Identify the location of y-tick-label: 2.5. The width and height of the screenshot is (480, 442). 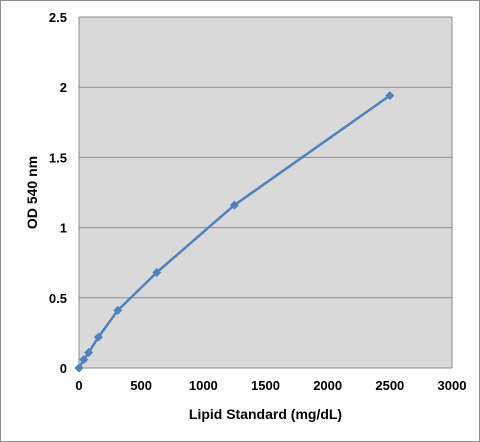
(58, 17).